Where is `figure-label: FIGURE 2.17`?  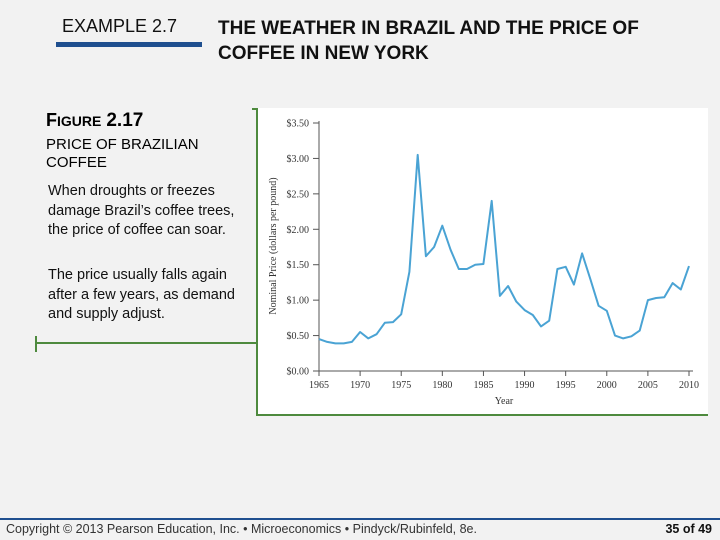 figure-label: FIGURE 2.17 is located at coordinates (94, 121).